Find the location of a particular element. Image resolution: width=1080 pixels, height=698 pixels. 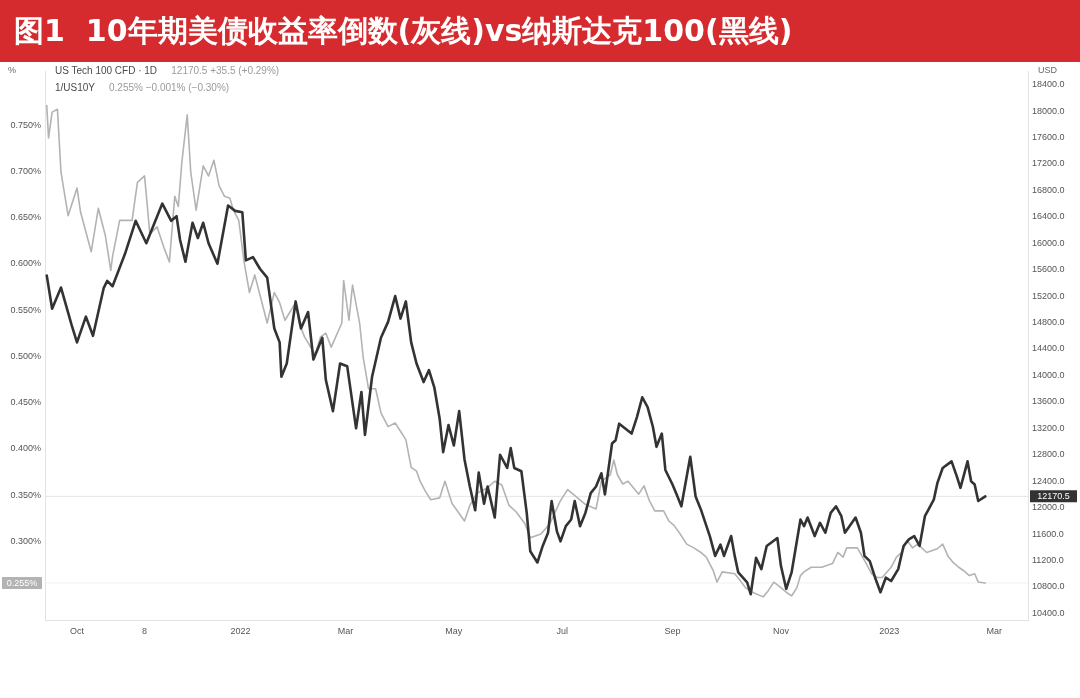

y2-tick-label: 16000.0 is located at coordinates (1048, 242).